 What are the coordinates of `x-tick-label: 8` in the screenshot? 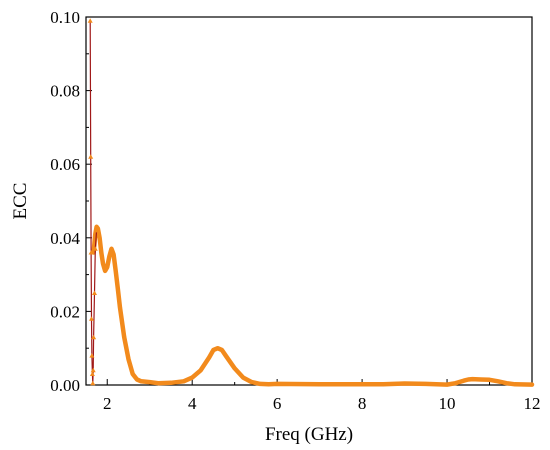 It's located at (362, 403).